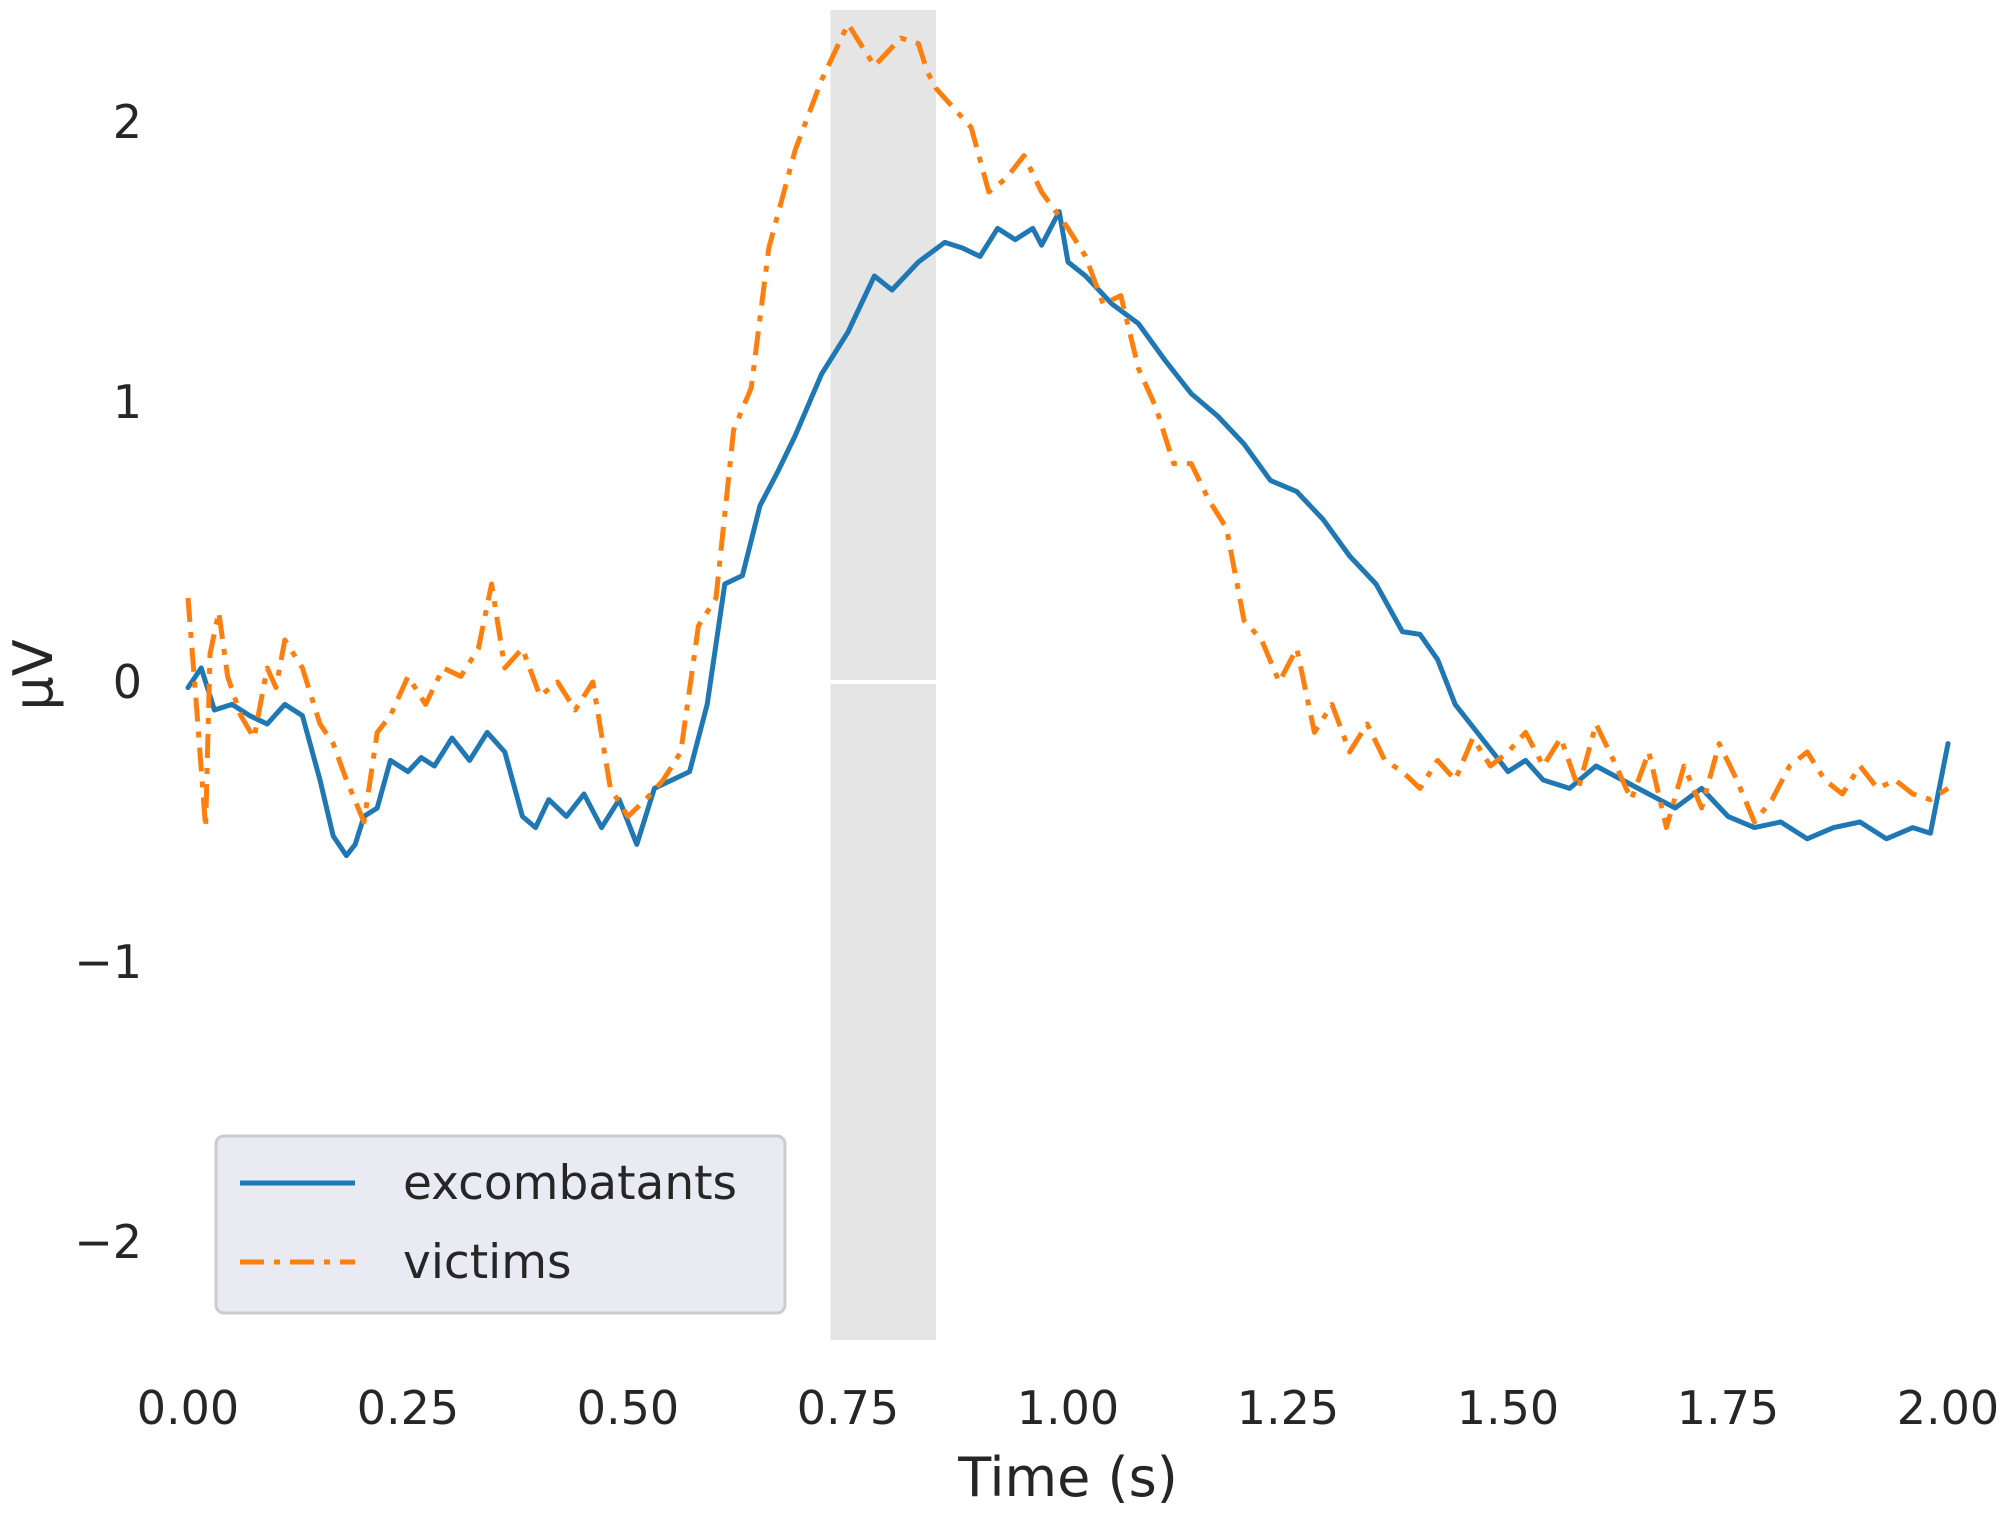 This screenshot has width=2008, height=1513. What do you see at coordinates (127, 682) in the screenshot?
I see `y-tick-label: 0` at bounding box center [127, 682].